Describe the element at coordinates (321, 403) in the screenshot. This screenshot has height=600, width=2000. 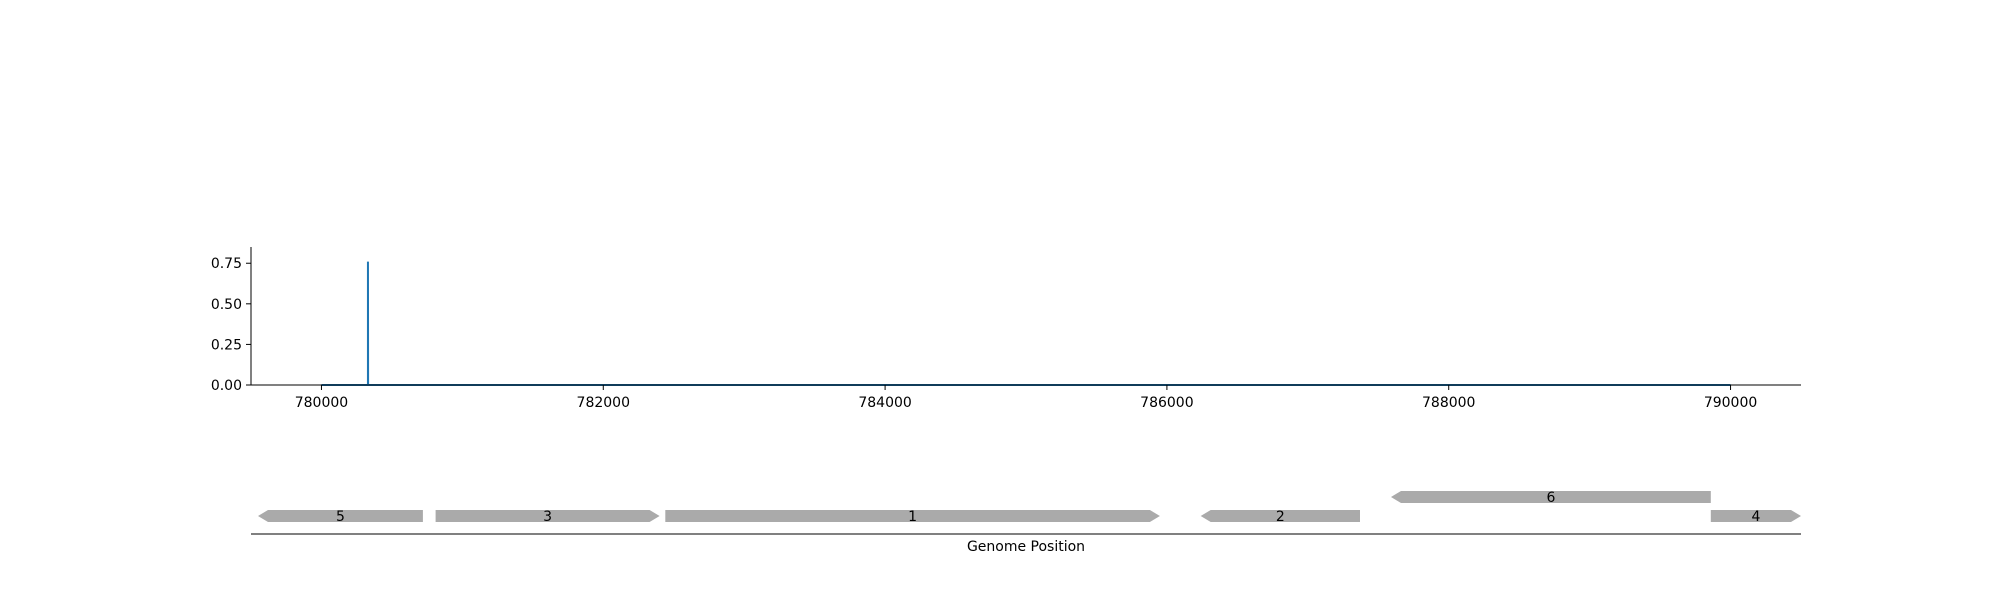
I see `x-tick-label: 780000` at that location.